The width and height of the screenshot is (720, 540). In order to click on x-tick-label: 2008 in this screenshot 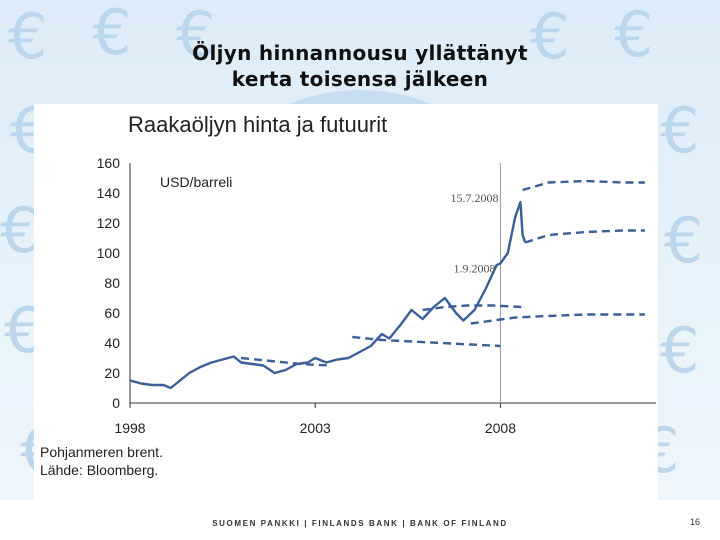, I will do `click(500, 428)`.